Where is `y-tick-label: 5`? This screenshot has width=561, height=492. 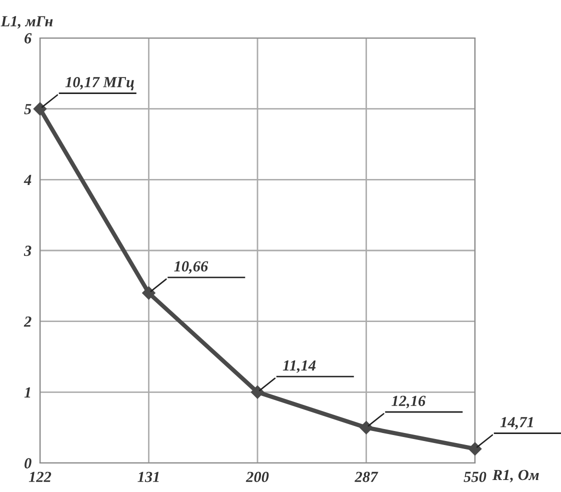
y-tick-label: 5 is located at coordinates (28, 109).